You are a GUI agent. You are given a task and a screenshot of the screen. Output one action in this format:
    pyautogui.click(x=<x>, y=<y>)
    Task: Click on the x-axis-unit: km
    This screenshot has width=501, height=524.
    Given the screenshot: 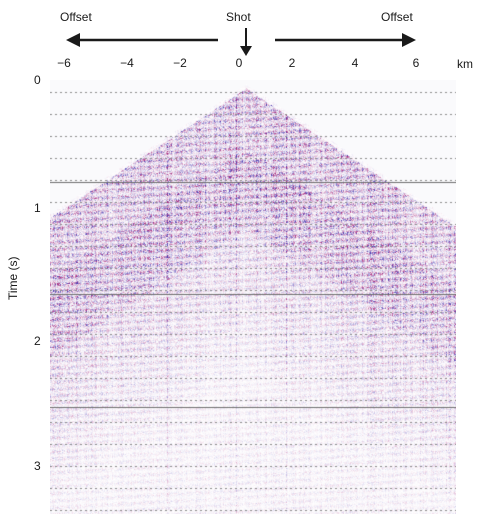 What is the action you would take?
    pyautogui.click(x=465, y=64)
    